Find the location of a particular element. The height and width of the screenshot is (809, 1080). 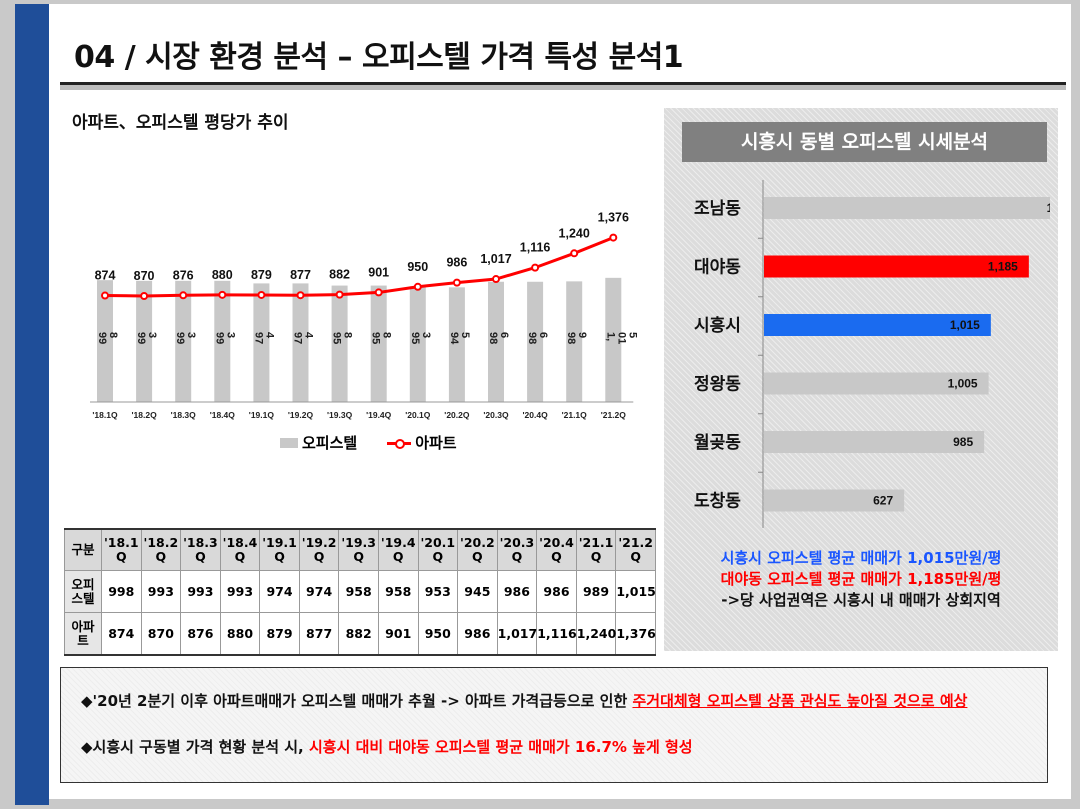

table-cell: 1,116 is located at coordinates (556, 634).